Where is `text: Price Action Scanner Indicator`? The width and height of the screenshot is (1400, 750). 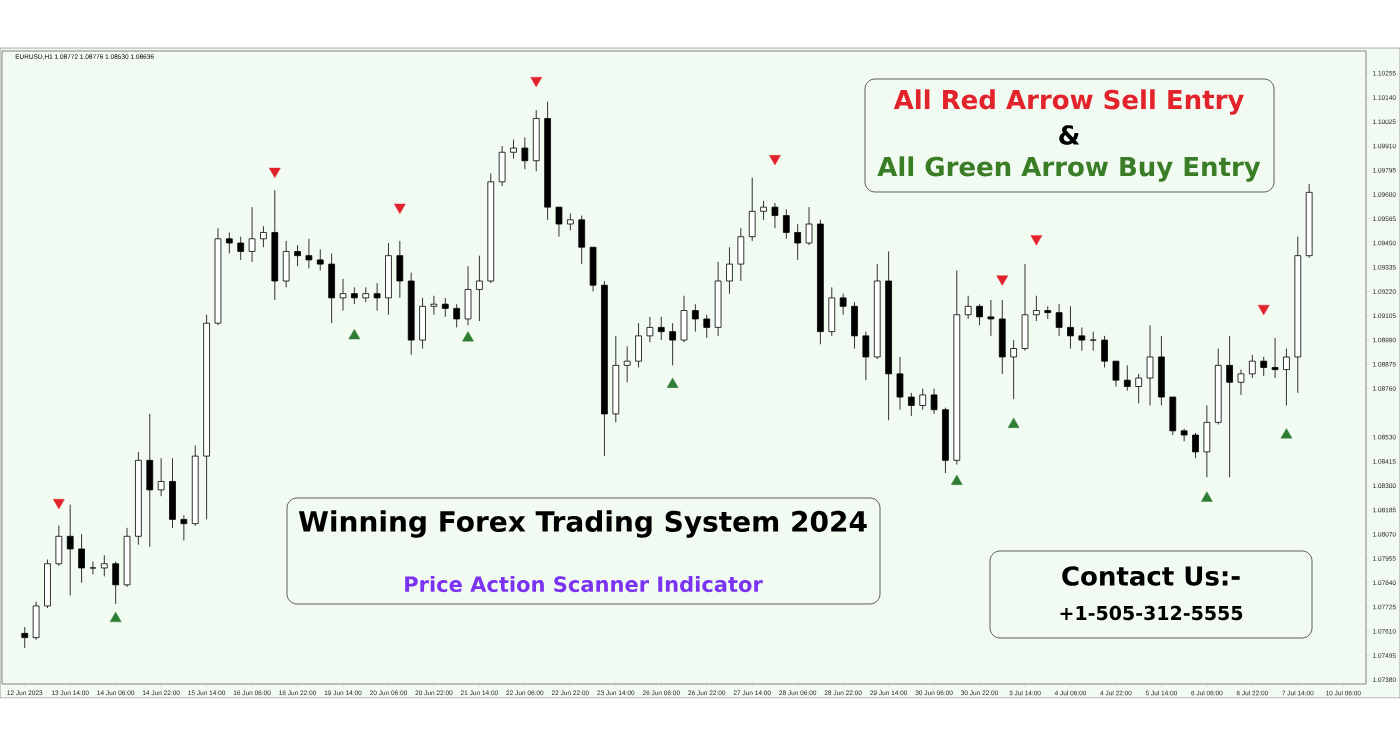
text: Price Action Scanner Indicator is located at coordinates (584, 584).